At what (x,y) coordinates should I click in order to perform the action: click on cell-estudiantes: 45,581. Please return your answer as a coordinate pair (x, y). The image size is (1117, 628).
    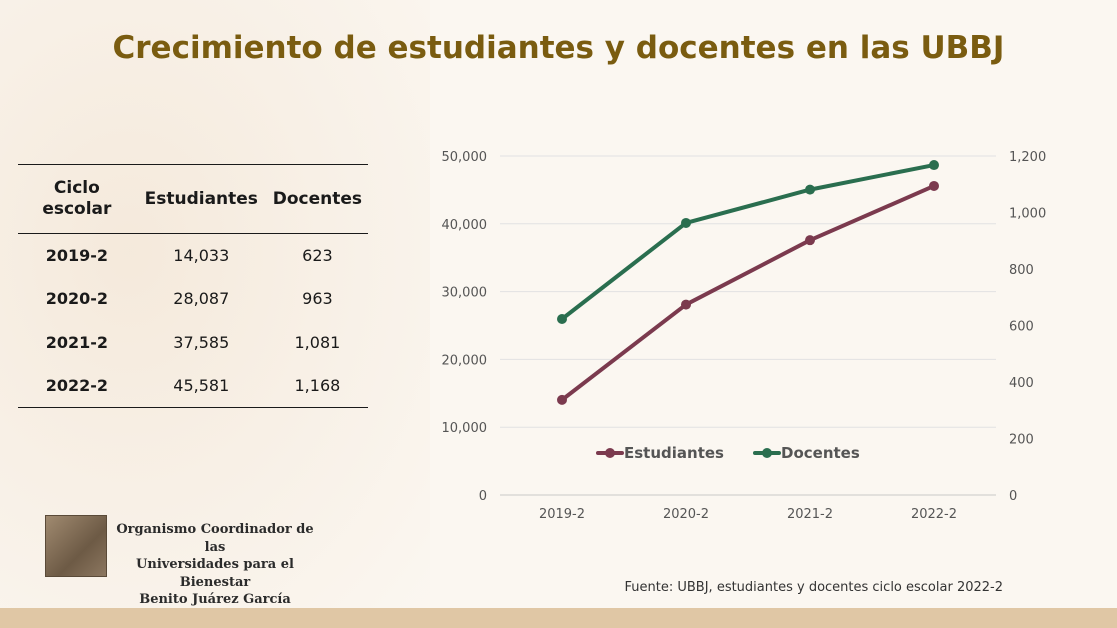
    Looking at the image, I should click on (201, 385).